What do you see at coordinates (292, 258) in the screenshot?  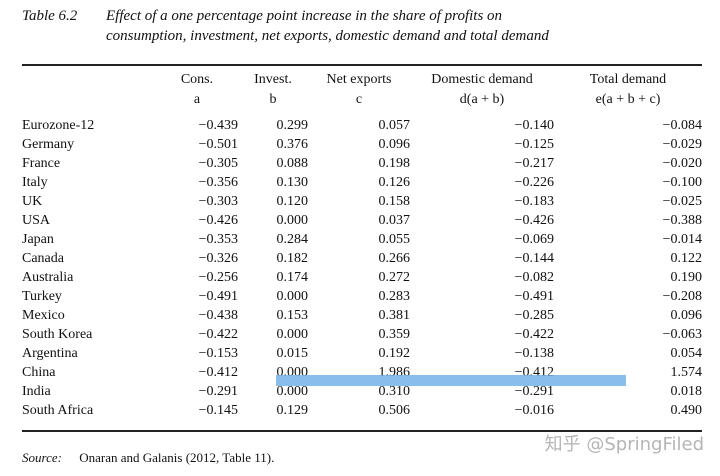 I see `invest-cell: 0.182` at bounding box center [292, 258].